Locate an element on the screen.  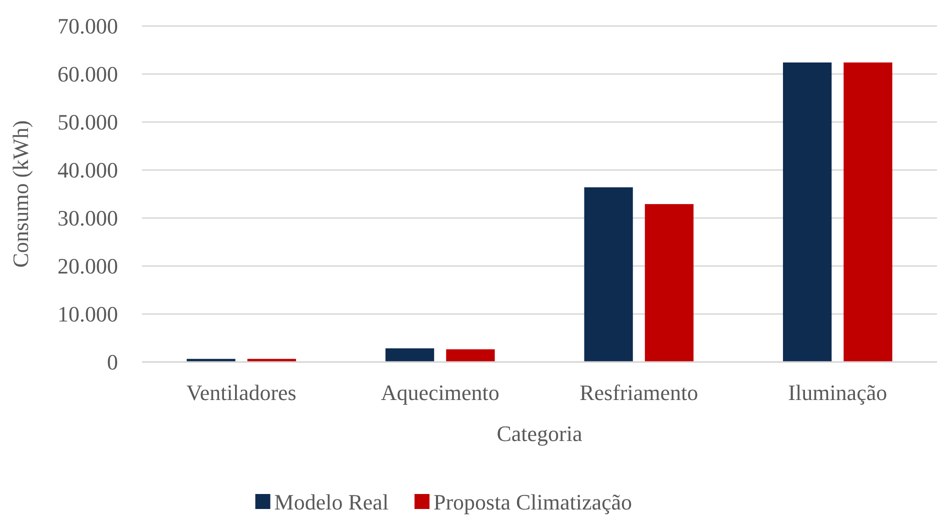
legend-label: Proposta Climatização is located at coordinates (533, 502).